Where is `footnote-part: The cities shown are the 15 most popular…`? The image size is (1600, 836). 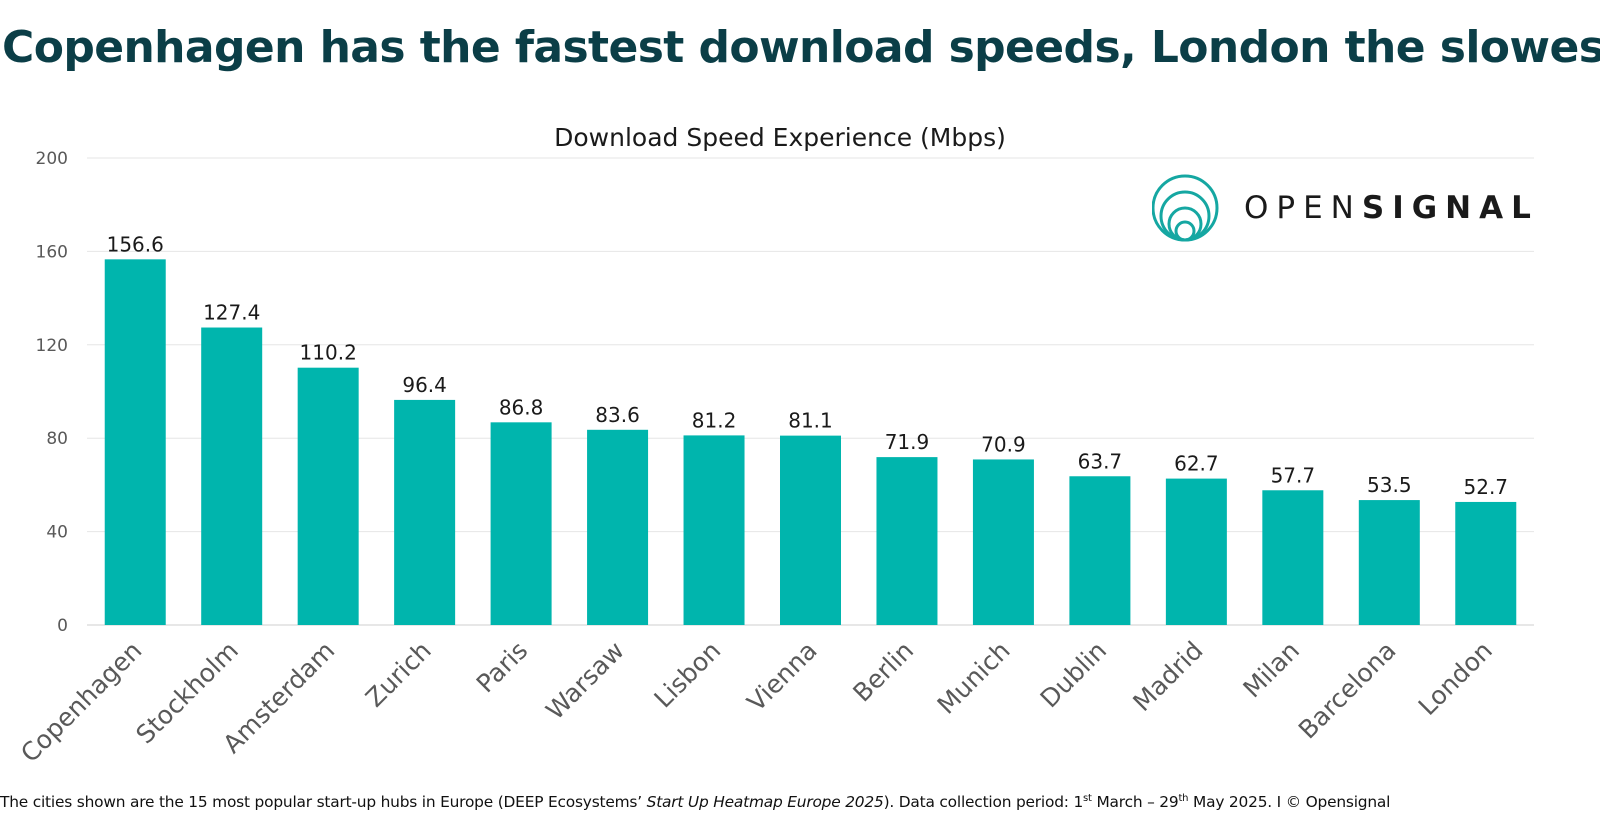 footnote-part: The cities shown are the 15 most popular… is located at coordinates (323, 802).